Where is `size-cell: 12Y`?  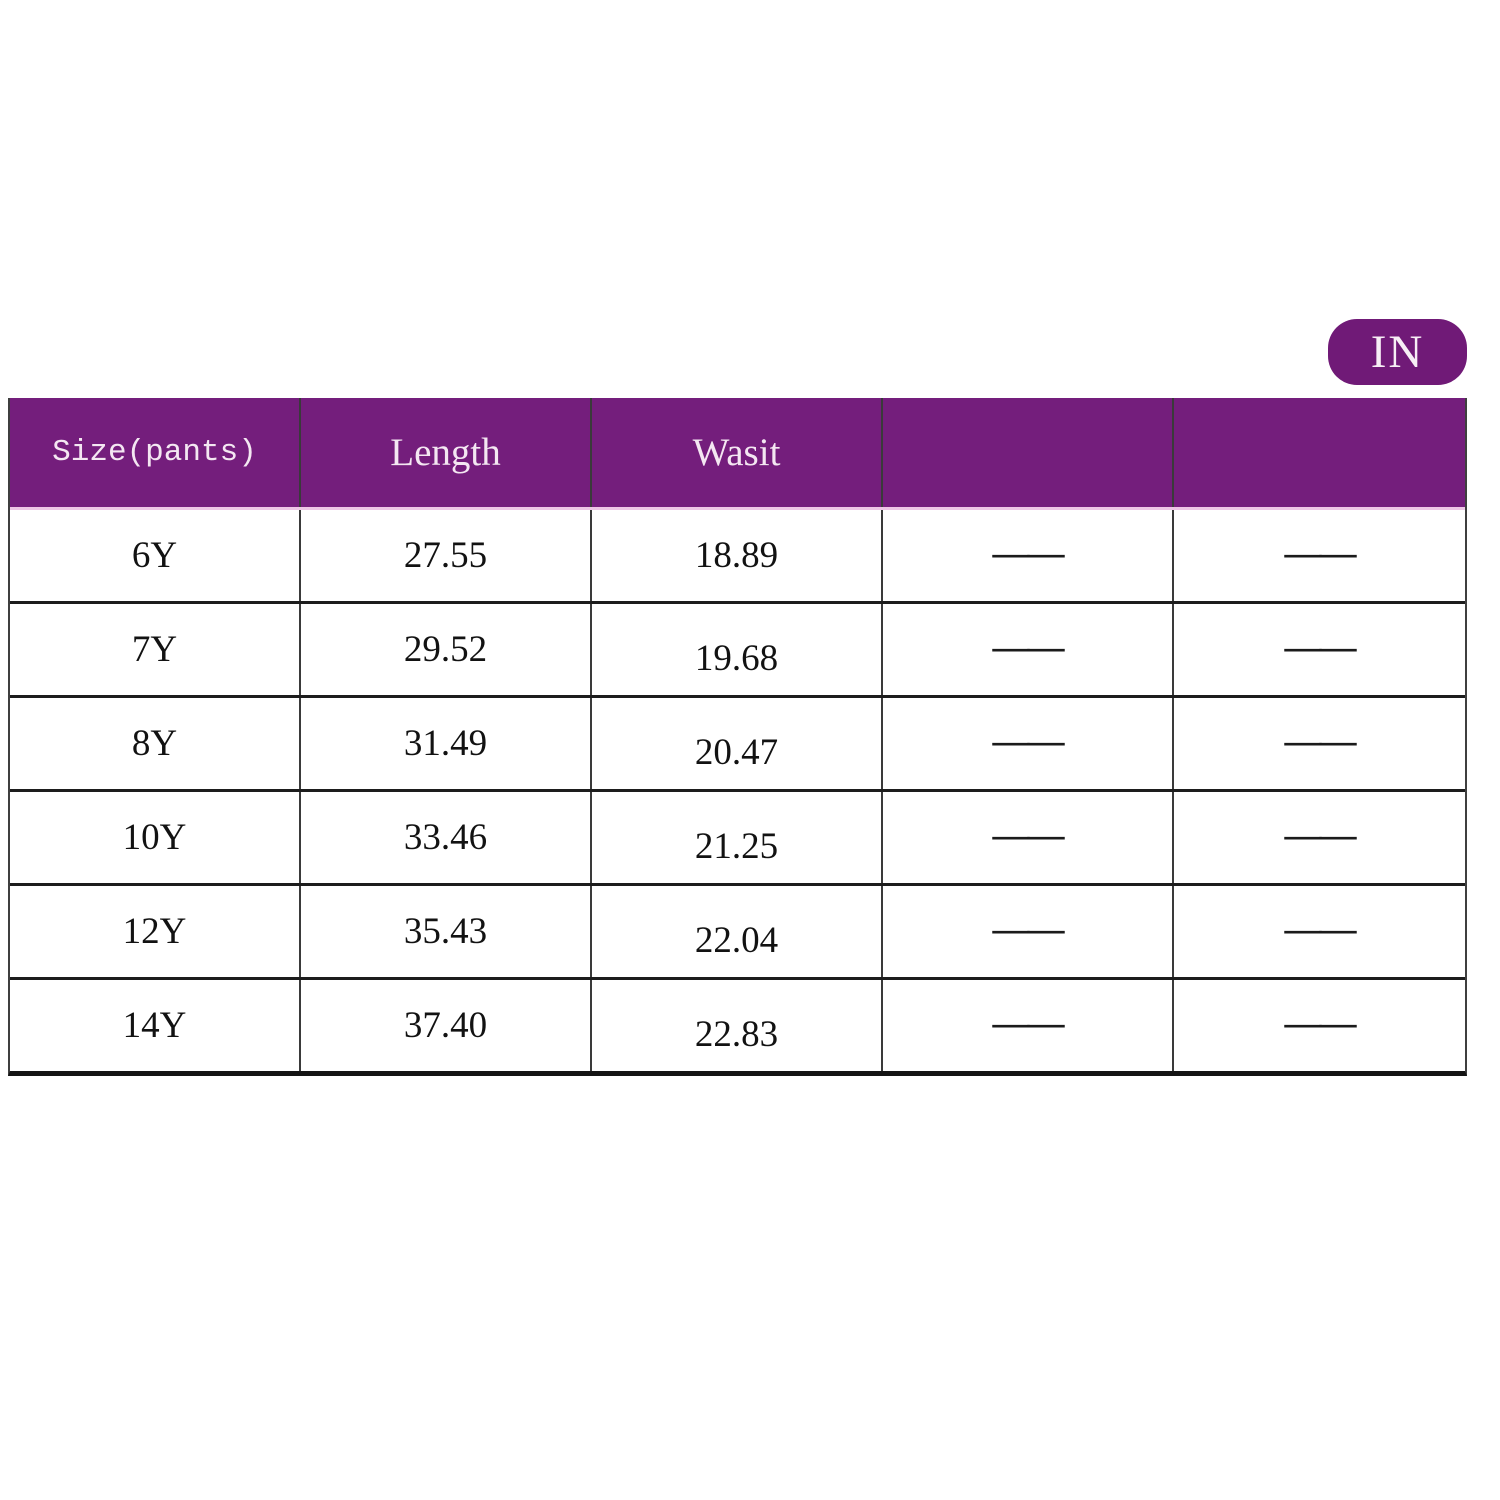
size-cell: 12Y is located at coordinates (155, 931).